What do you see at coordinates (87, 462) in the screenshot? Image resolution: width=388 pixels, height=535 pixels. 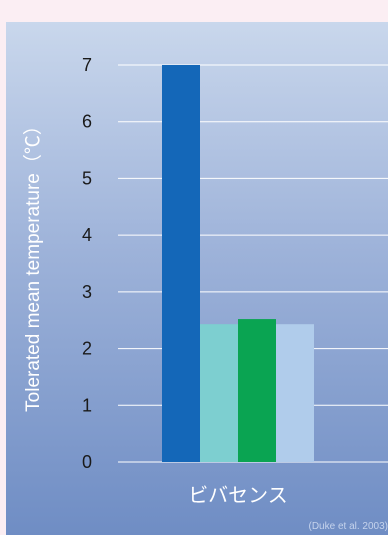 I see `y-tick-label: 0` at bounding box center [87, 462].